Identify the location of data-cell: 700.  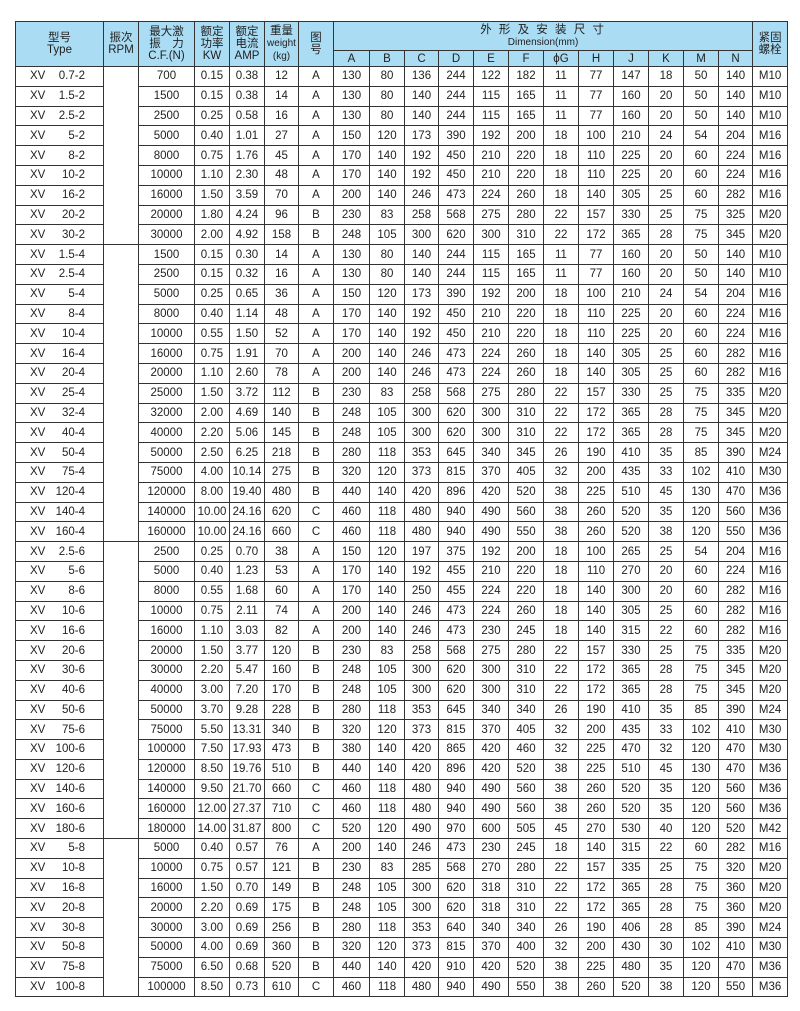
(166, 76).